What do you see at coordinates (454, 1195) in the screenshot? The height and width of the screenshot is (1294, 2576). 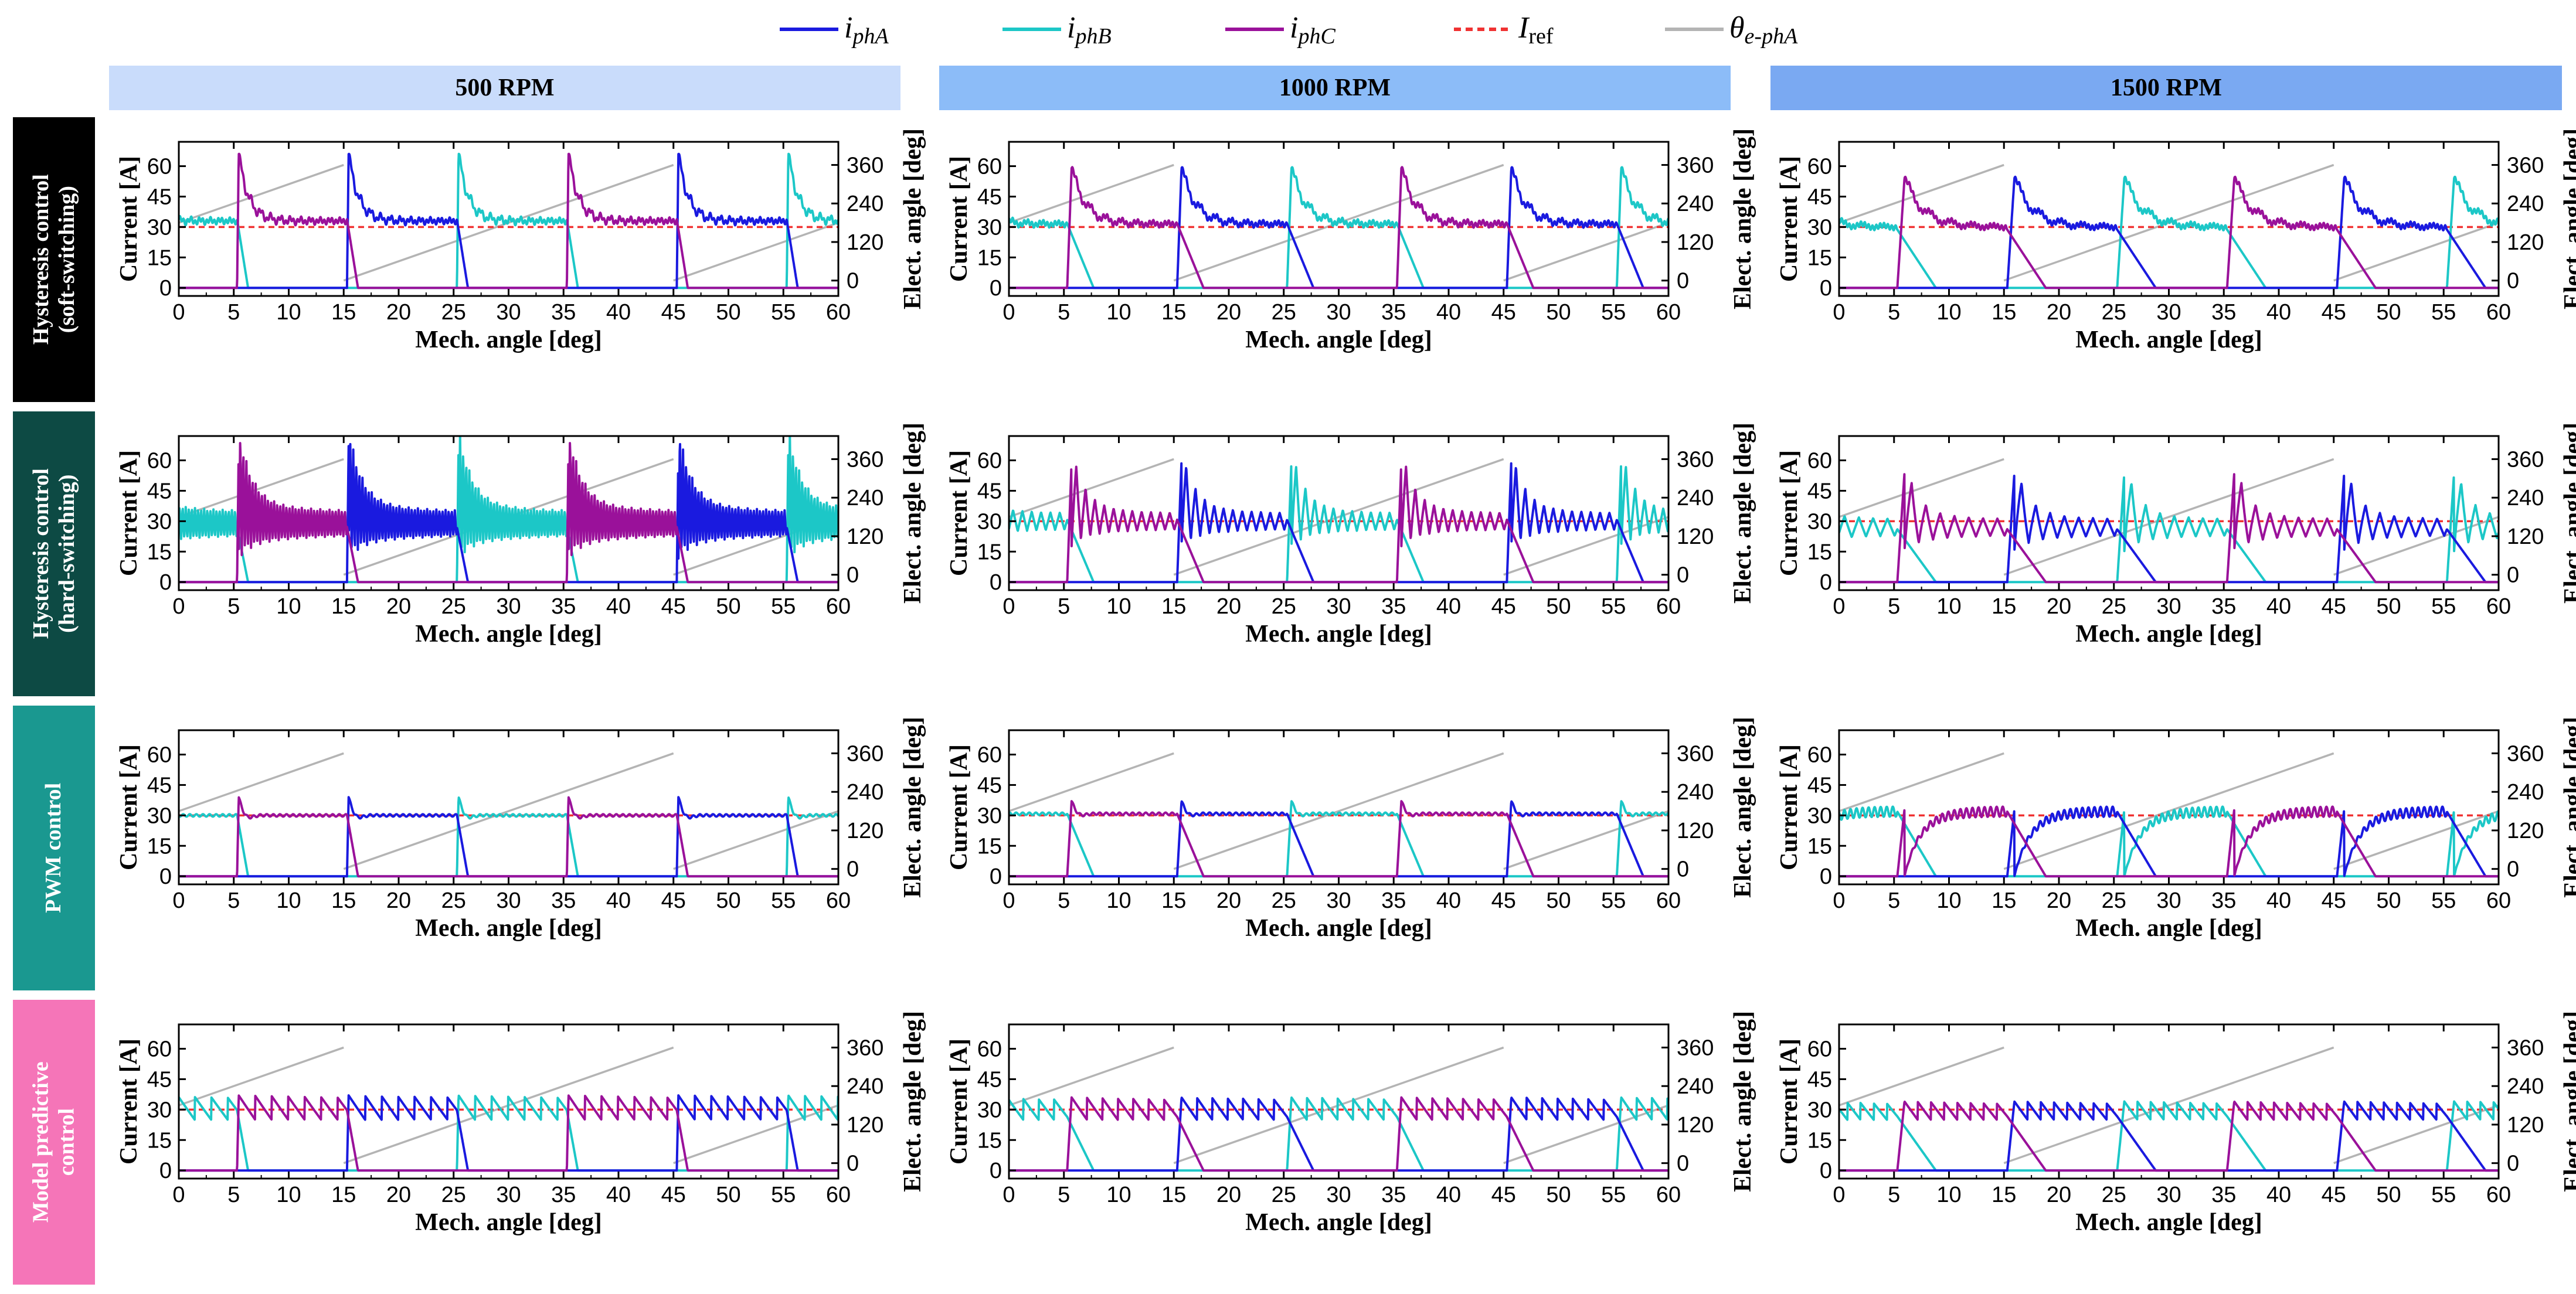 I see `x-tick-label: 25` at bounding box center [454, 1195].